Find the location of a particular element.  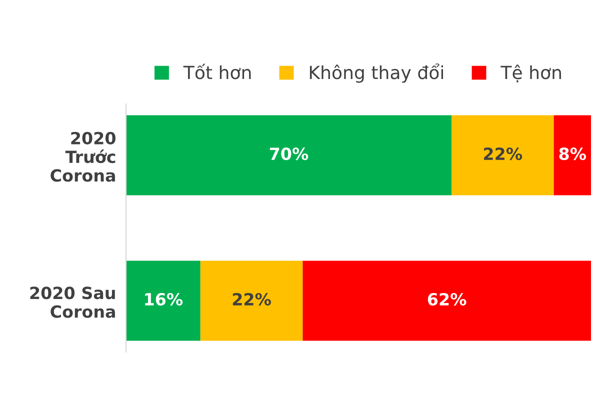

data-label: 70% is located at coordinates (289, 154).